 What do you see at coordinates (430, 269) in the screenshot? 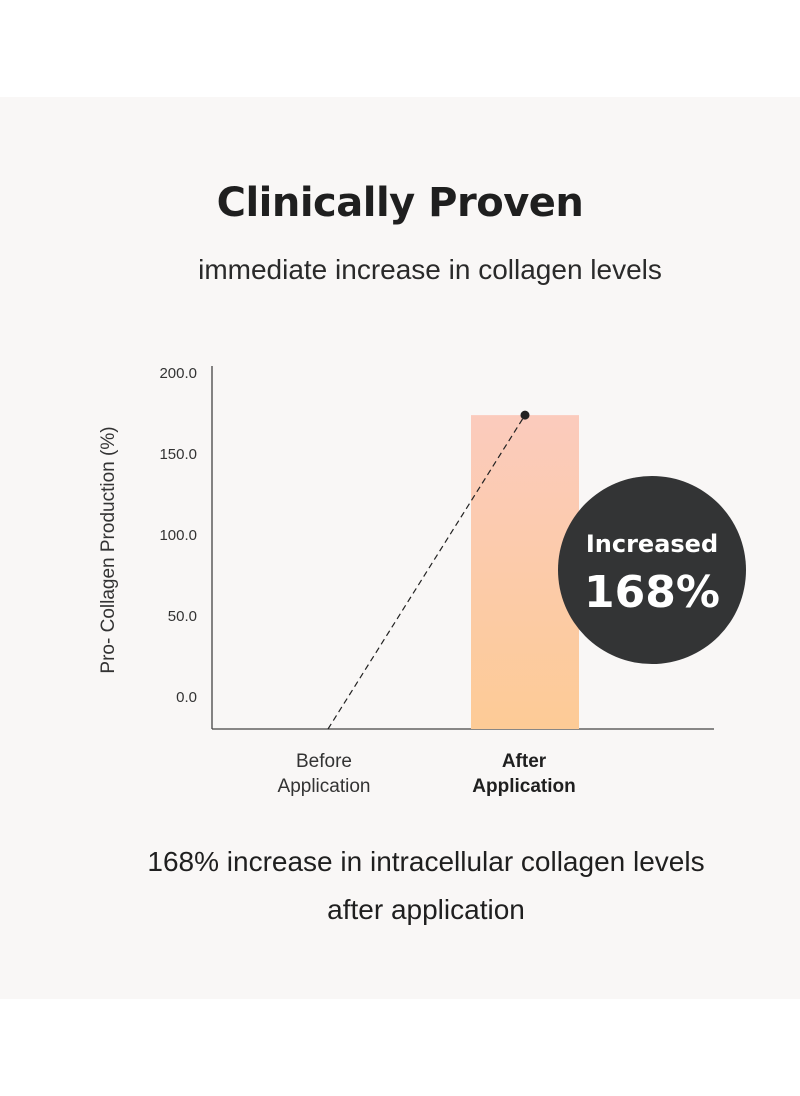
I see `page-subtitle: immediate increase in collagen levels` at bounding box center [430, 269].